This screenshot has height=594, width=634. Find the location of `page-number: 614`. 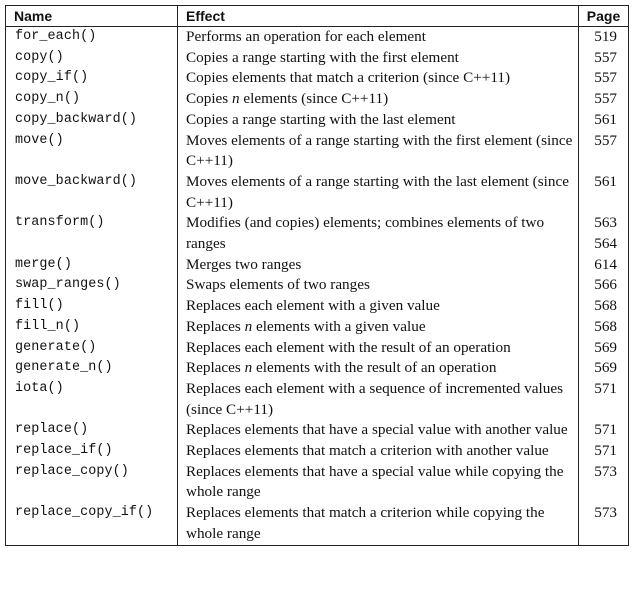

page-number: 614 is located at coordinates (605, 264).